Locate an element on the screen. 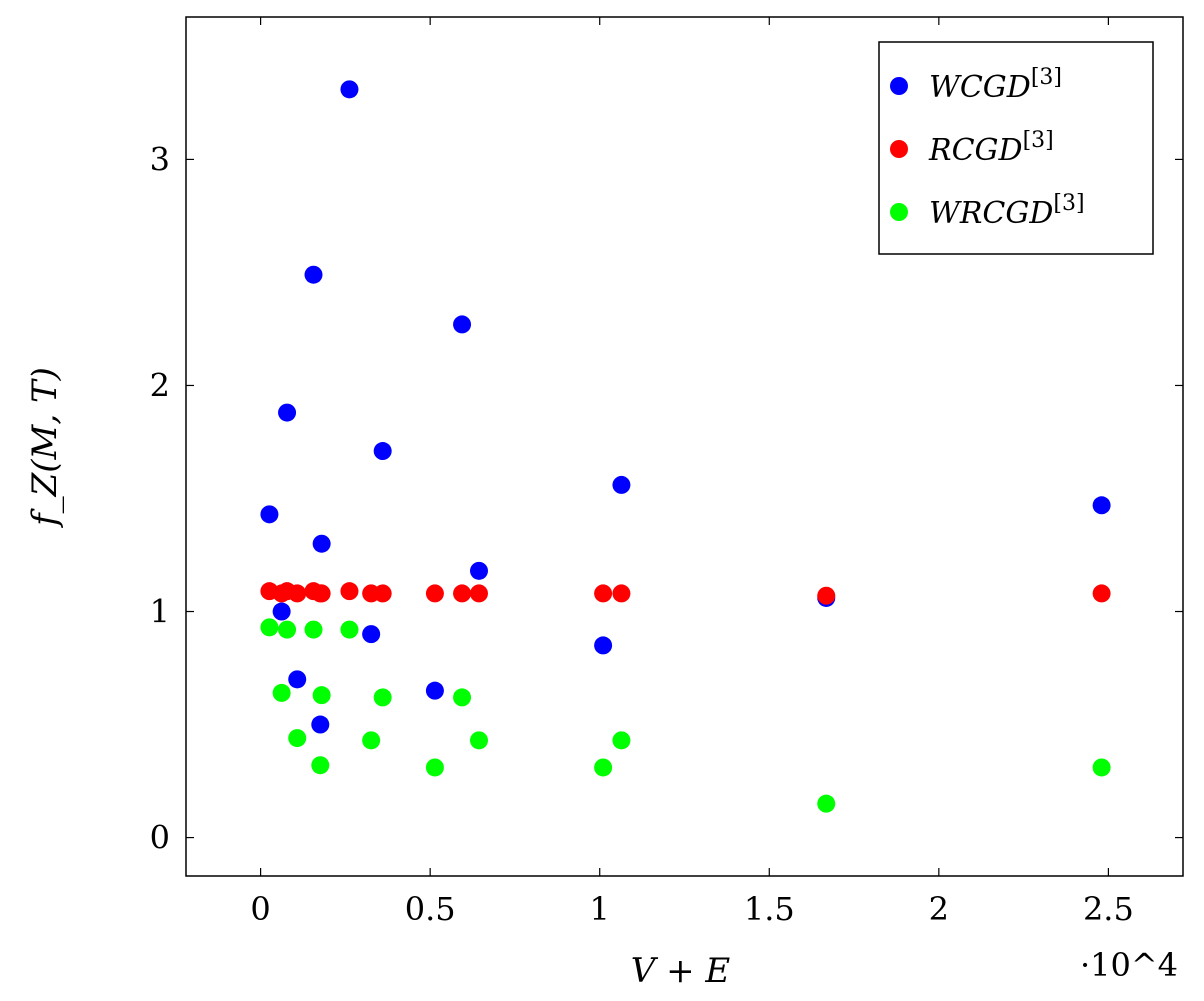  legend-entry: RCGD[3] is located at coordinates (991, 148).